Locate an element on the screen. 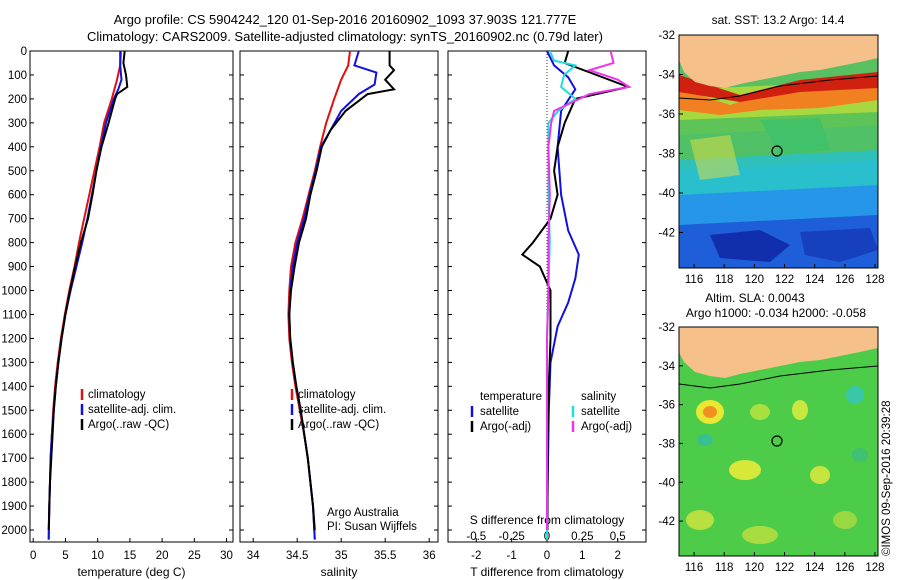 The height and width of the screenshot is (580, 900). sla-argo-location-marker is located at coordinates (777, 441).